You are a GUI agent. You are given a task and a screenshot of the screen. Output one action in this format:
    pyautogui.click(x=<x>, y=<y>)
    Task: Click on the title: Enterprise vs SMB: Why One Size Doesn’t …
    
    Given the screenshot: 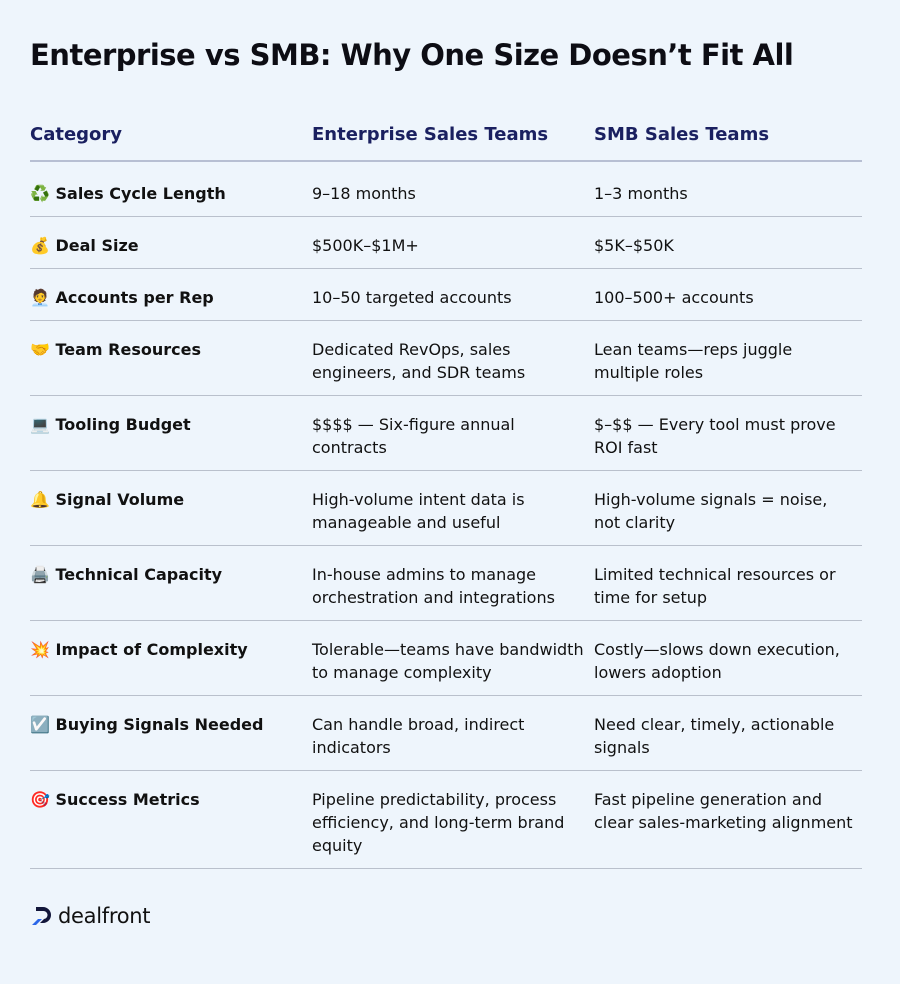 What is the action you would take?
    pyautogui.click(x=412, y=55)
    